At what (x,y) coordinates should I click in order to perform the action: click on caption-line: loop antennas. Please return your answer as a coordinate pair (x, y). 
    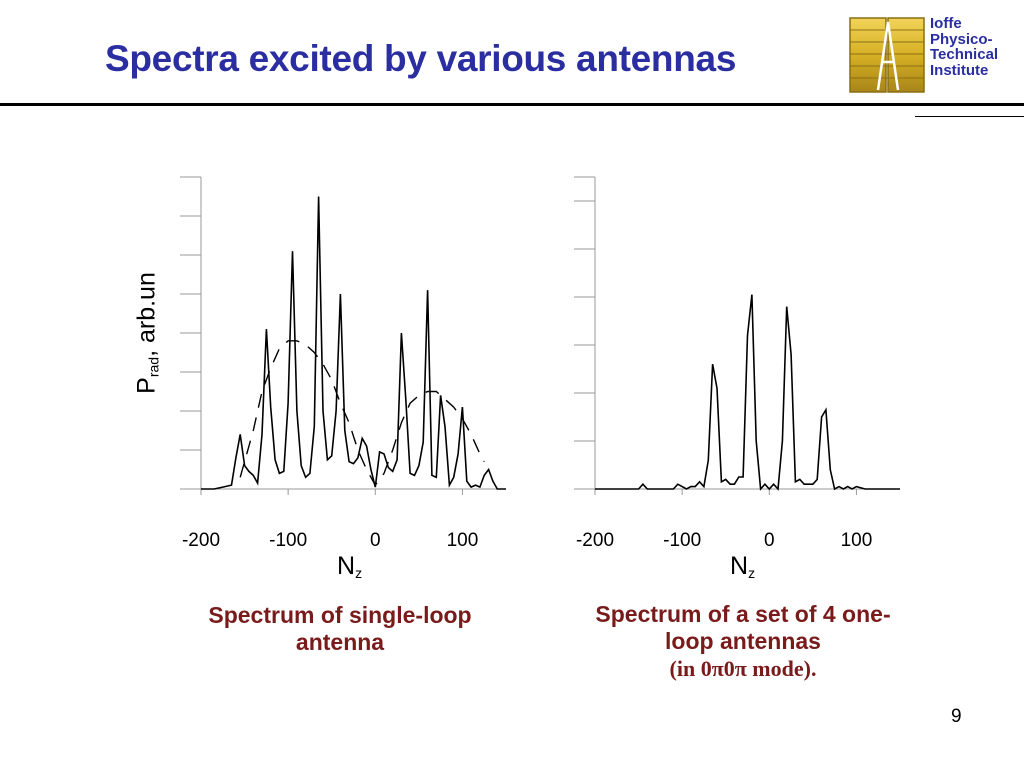
    Looking at the image, I should click on (743, 641).